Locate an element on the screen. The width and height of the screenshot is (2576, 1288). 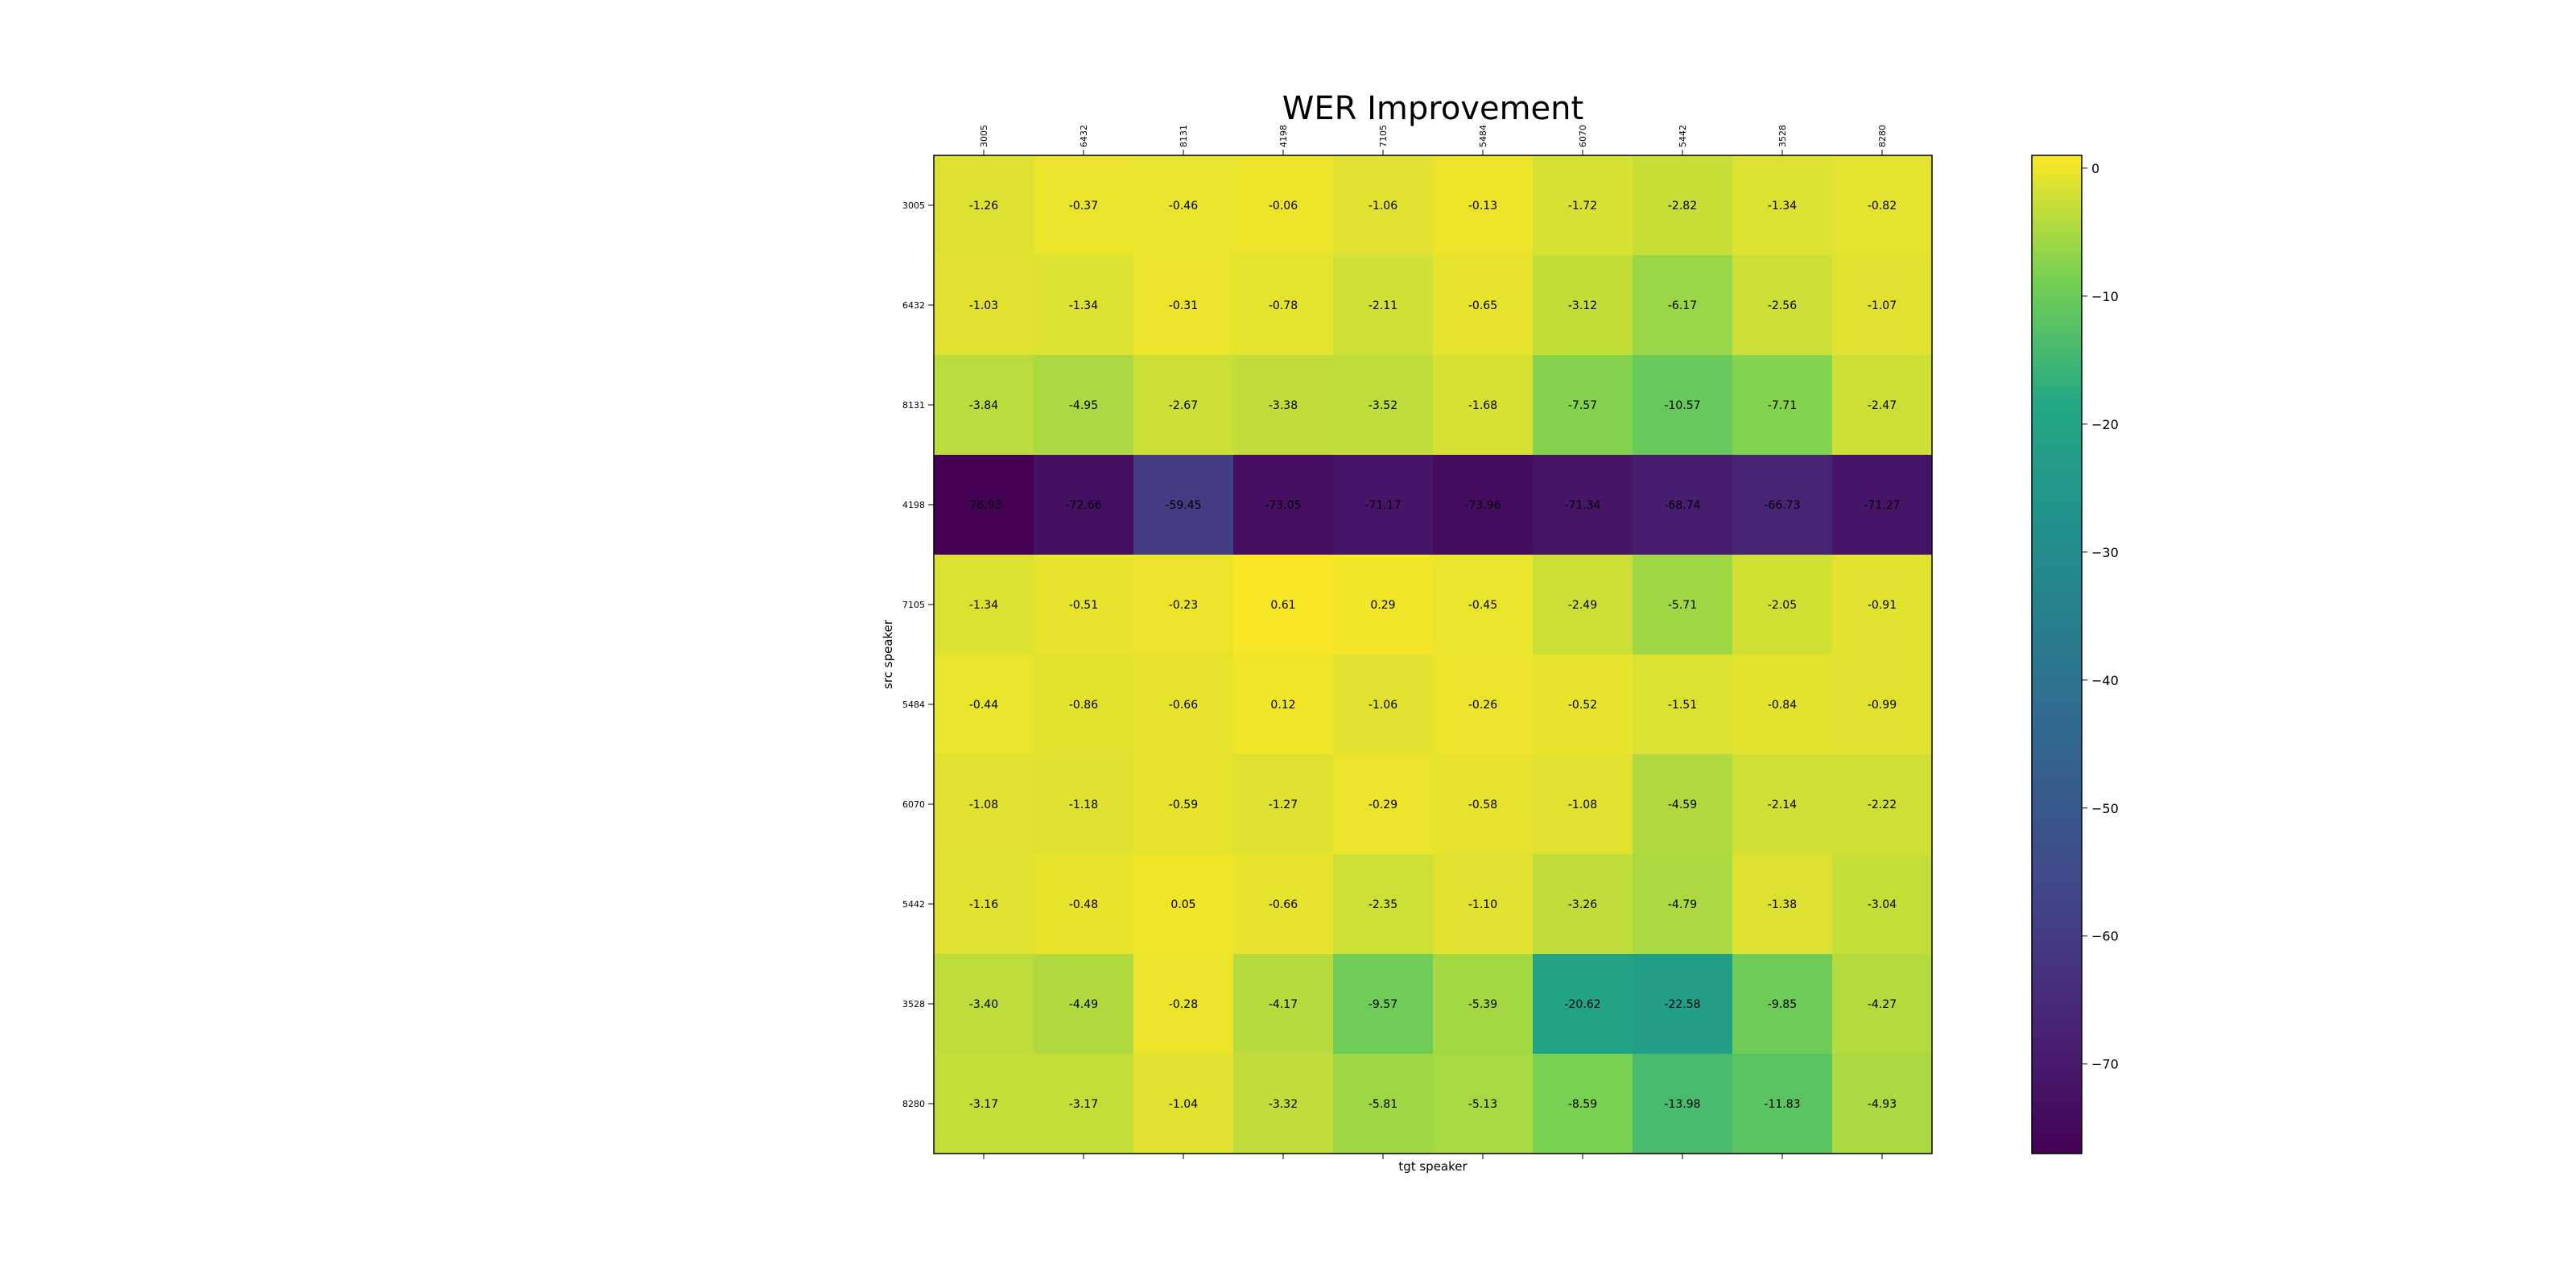
cell-value-label: -0.06 is located at coordinates (1283, 206).